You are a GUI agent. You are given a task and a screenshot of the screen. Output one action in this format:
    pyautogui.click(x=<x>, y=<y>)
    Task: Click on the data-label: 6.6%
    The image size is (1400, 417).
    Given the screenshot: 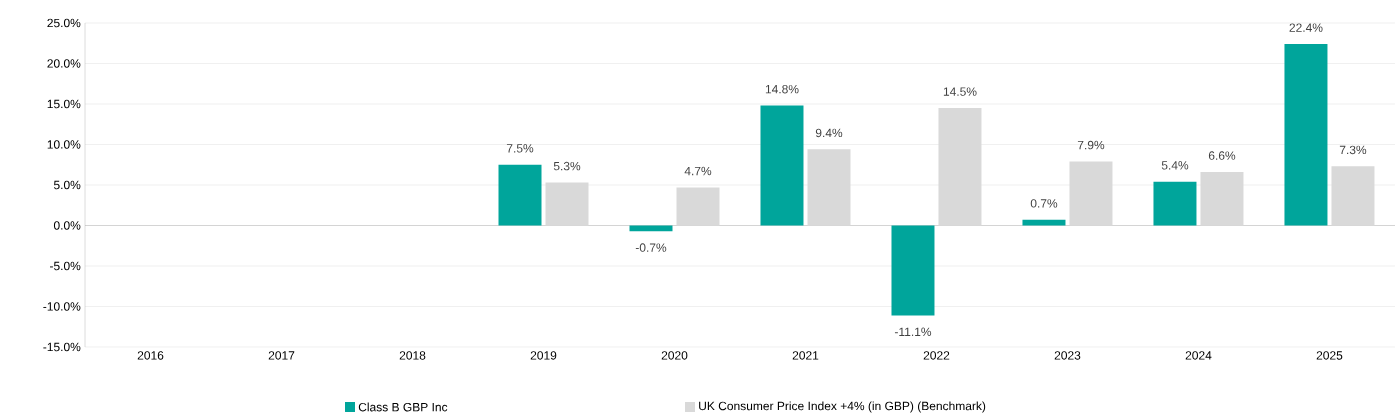 What is the action you would take?
    pyautogui.click(x=1222, y=155)
    